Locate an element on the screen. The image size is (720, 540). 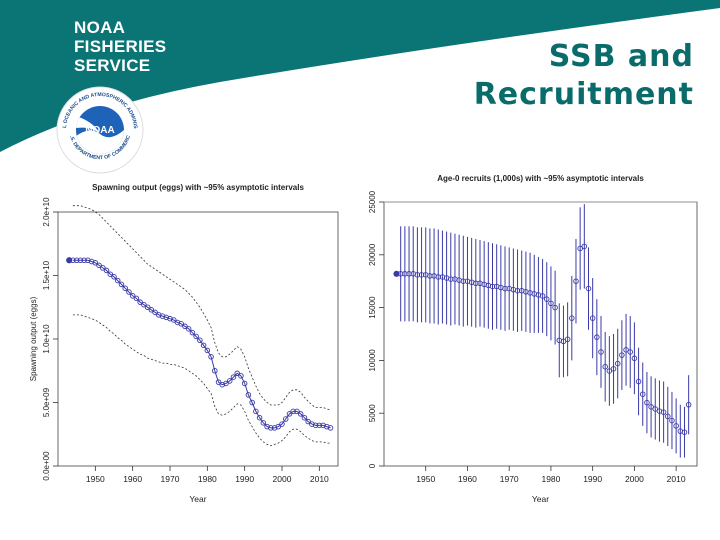
y-axis-label: Spawning output (eggs) is located at coordinates (33, 338).